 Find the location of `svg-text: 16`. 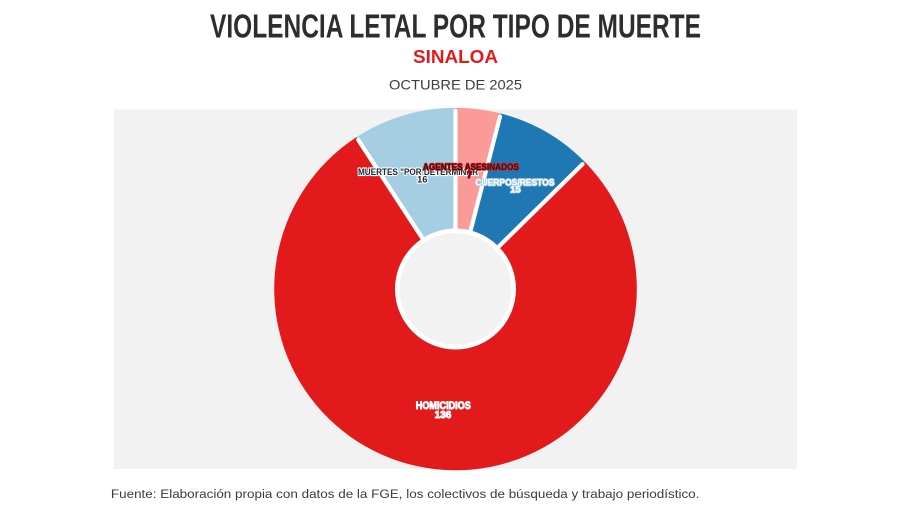

svg-text: 16 is located at coordinates (422, 179).